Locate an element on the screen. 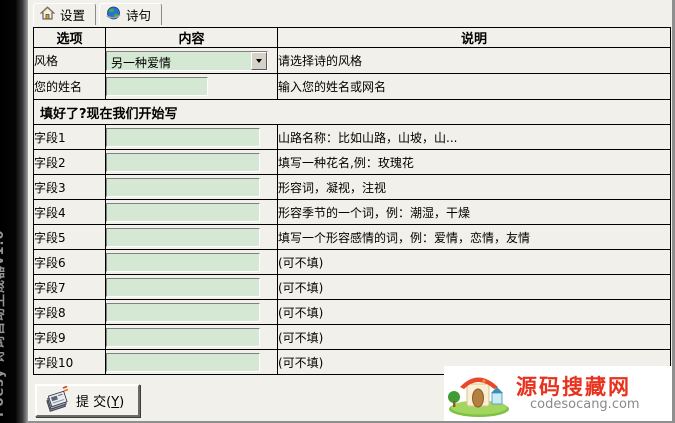 The height and width of the screenshot is (423, 675). field-label: 字段8 is located at coordinates (69, 312).